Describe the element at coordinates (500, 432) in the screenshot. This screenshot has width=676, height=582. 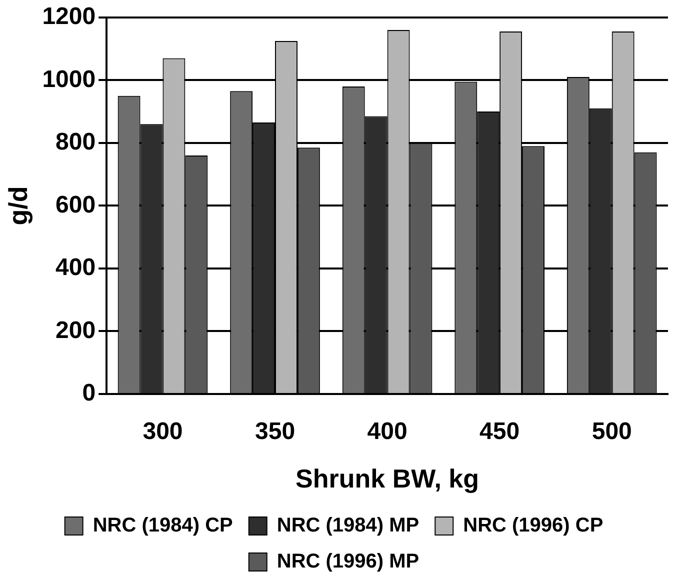
I see `x-tick-label: 450` at that location.